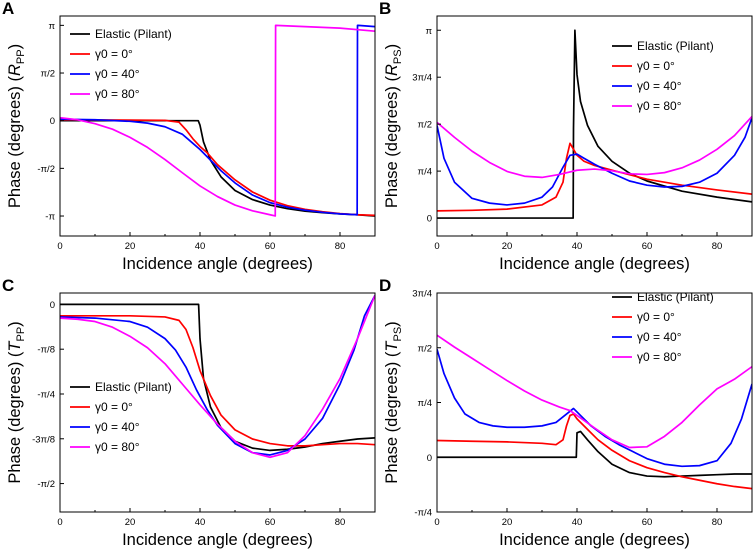 Image resolution: width=754 pixels, height=549 pixels. I want to click on panel-label: B, so click(385, 9).